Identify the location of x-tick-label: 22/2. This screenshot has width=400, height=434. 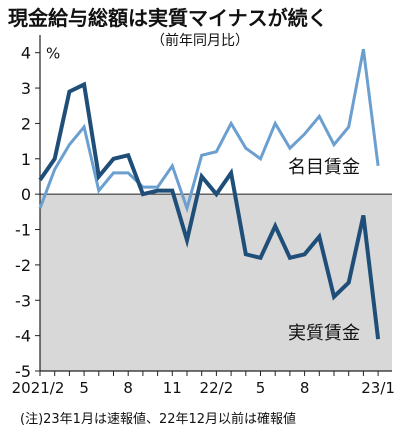
(217, 388).